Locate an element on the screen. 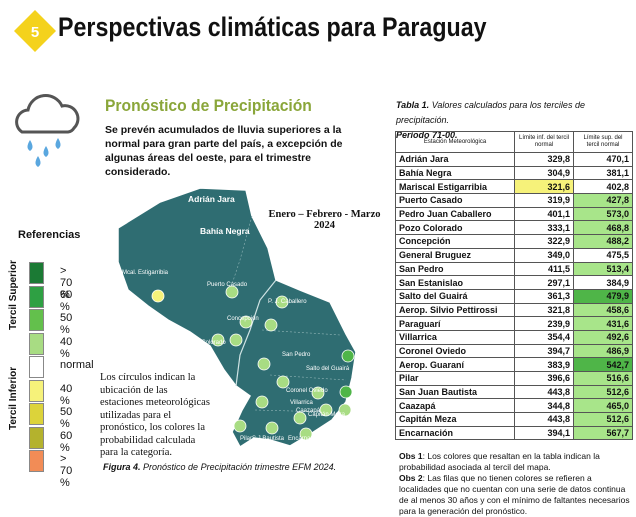 This screenshot has height=517, width=636. table-cell: 344,8 is located at coordinates (544, 406).